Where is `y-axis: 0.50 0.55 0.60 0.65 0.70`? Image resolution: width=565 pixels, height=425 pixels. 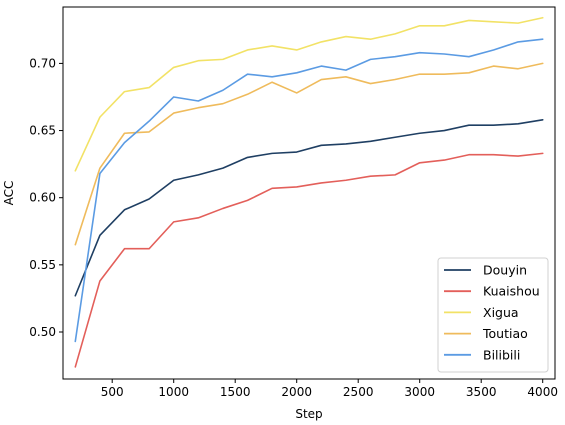 y-axis: 0.50 0.55 0.60 0.65 0.70 is located at coordinates (46, 197).